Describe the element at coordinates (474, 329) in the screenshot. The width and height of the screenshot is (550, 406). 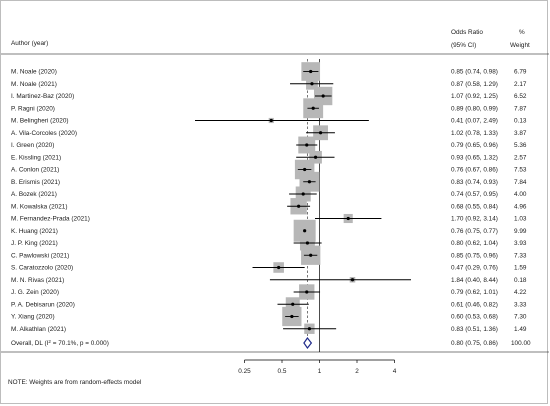
I see `study-ci-text: 0.83 (0.51, 1.36)` at that location.